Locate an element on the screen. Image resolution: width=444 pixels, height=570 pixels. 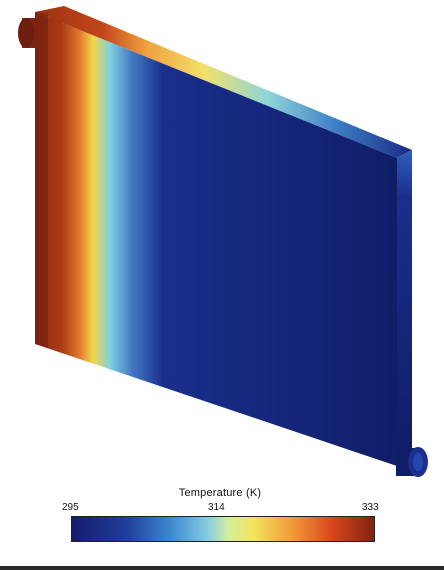
legend-max-label: 333 is located at coordinates (370, 507).